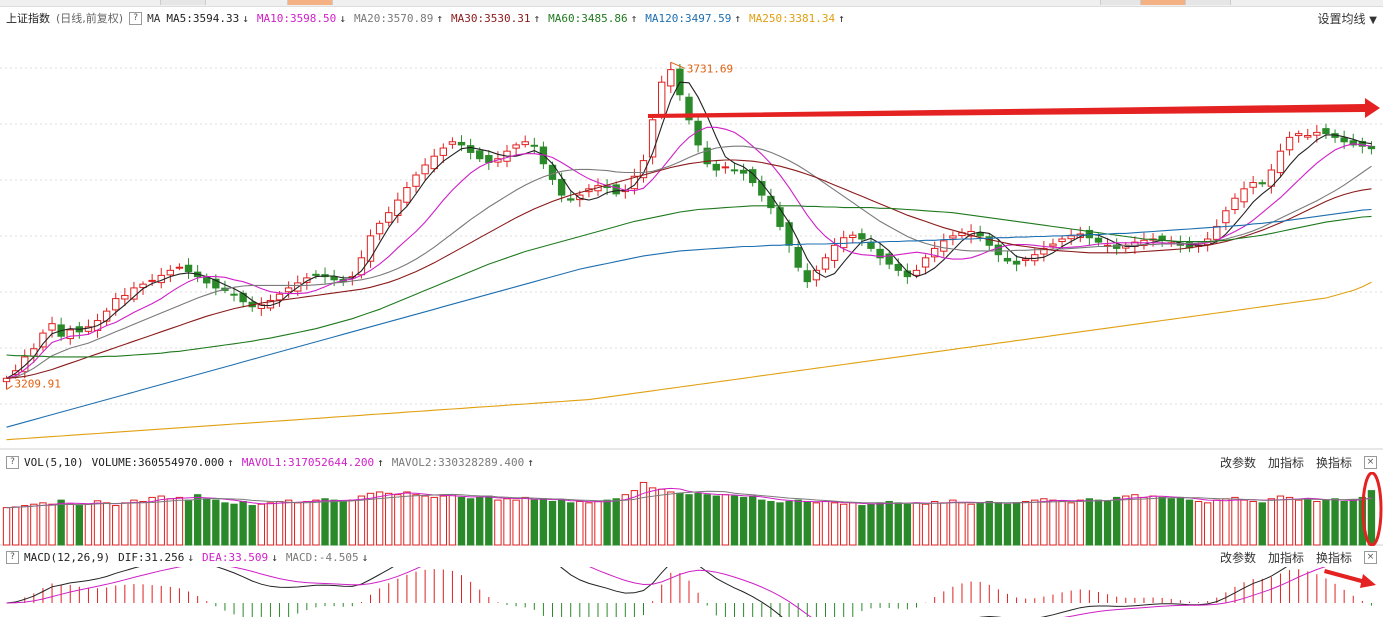 This screenshot has height=618, width=1383. I want to click on ma-label: MA, so click(154, 18).